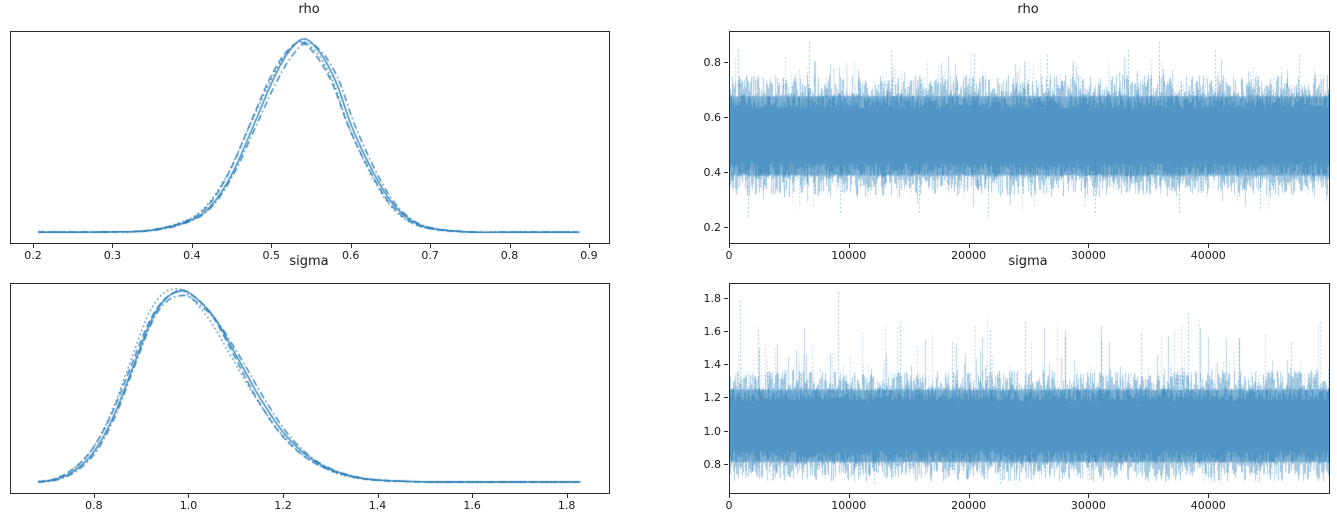 Image resolution: width=1337 pixels, height=526 pixels. Describe the element at coordinates (712, 172) in the screenshot. I see `y-tick-label: 0.4` at that location.